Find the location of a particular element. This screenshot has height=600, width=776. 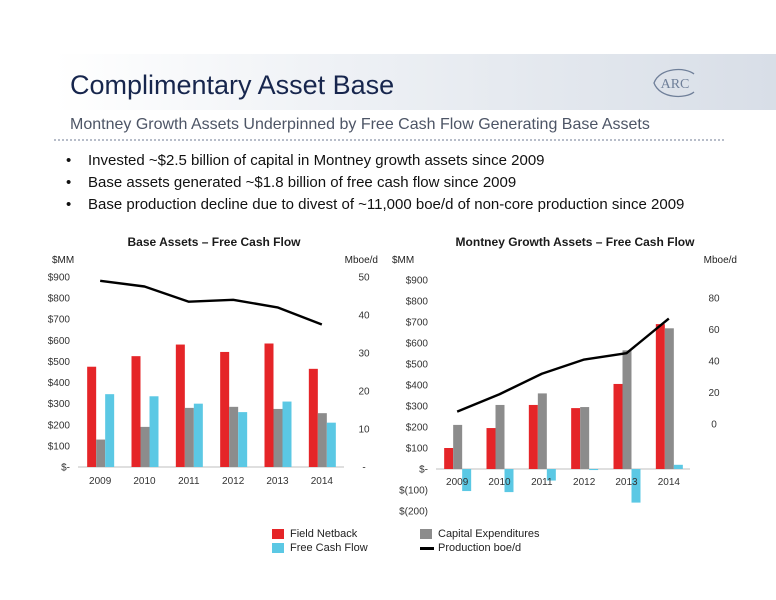

y-tick-label-right: 10 is located at coordinates (364, 430).